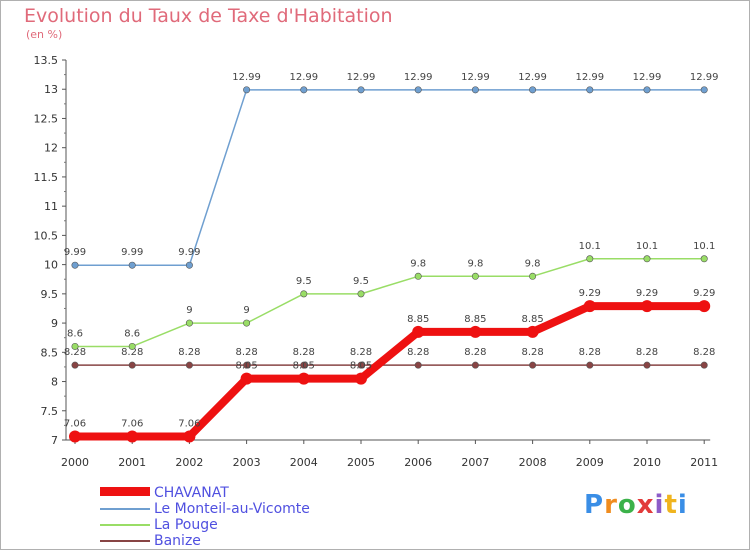 Image resolution: width=750 pixels, height=550 pixels. I want to click on data-label-la-pouge: 10.1, so click(647, 246).